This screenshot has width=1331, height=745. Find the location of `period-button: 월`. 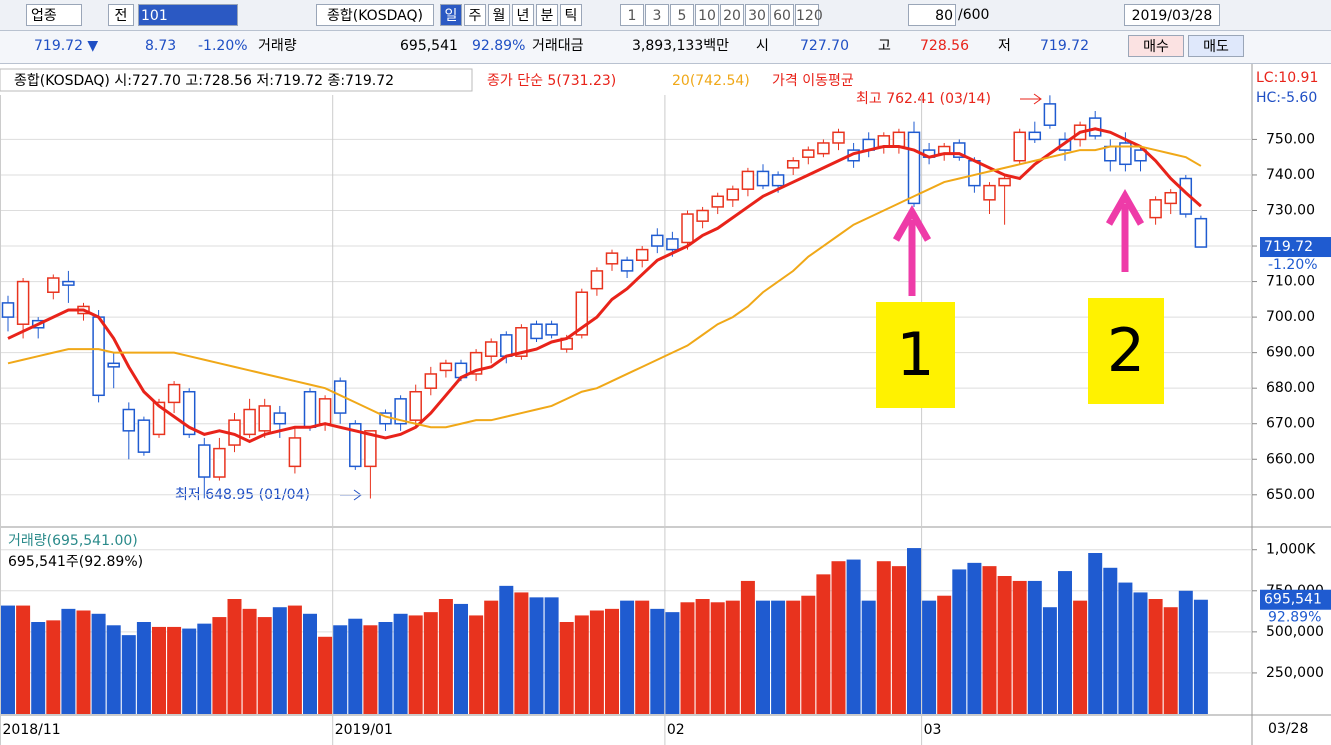

period-button: 월 is located at coordinates (499, 15).